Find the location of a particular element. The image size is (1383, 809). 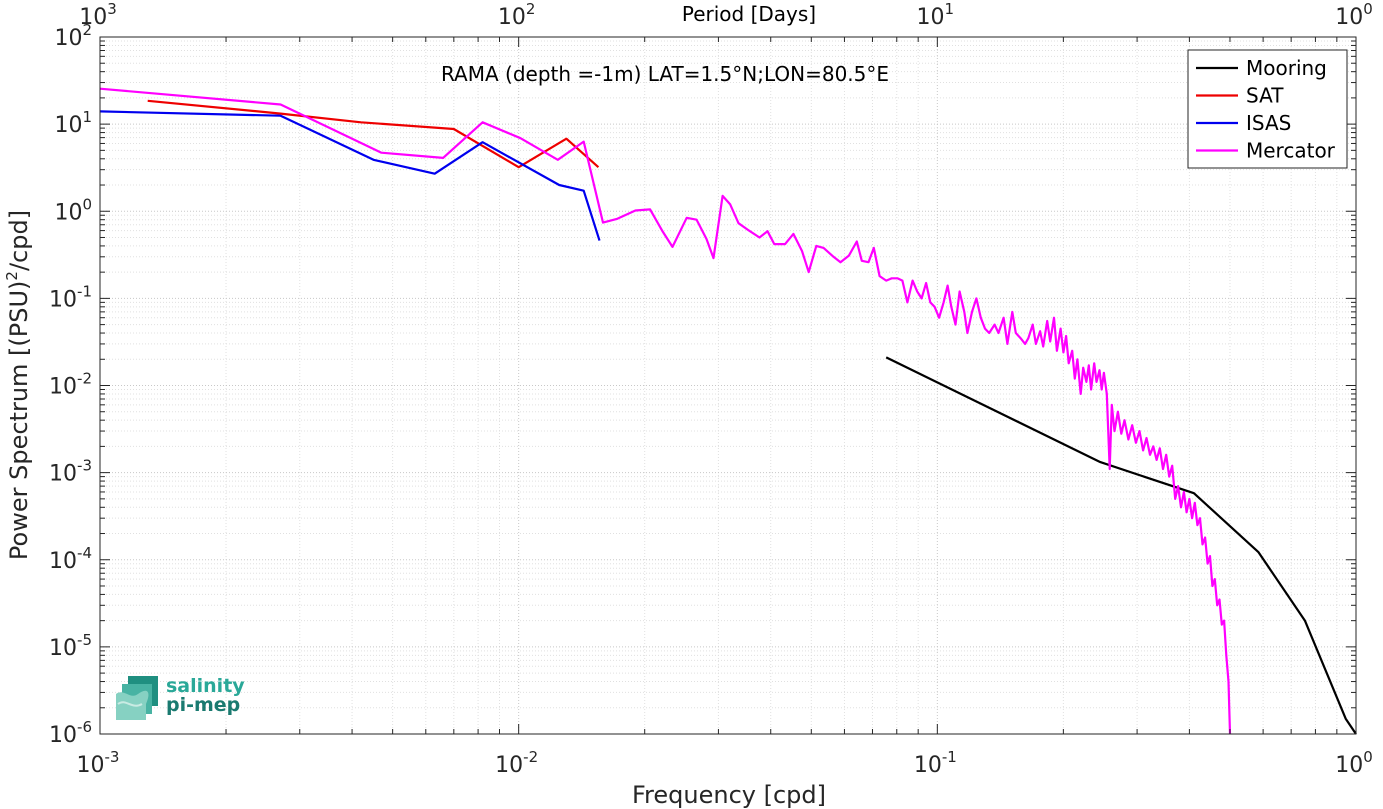

x-tick-label: 10⁻² is located at coordinates (516, 763).